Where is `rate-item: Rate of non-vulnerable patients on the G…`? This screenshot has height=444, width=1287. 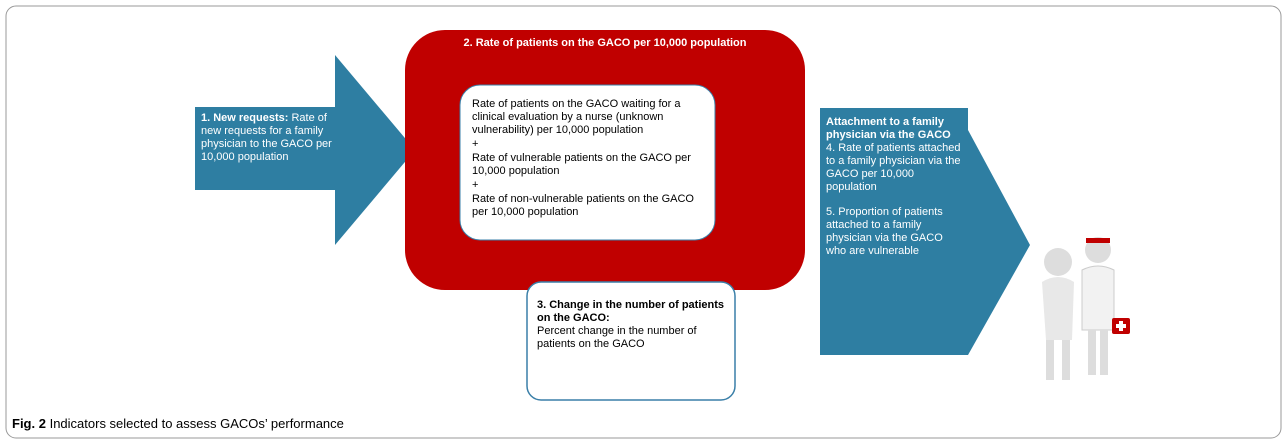
rate-item: Rate of non-vulnerable patients on the G… is located at coordinates (583, 205).